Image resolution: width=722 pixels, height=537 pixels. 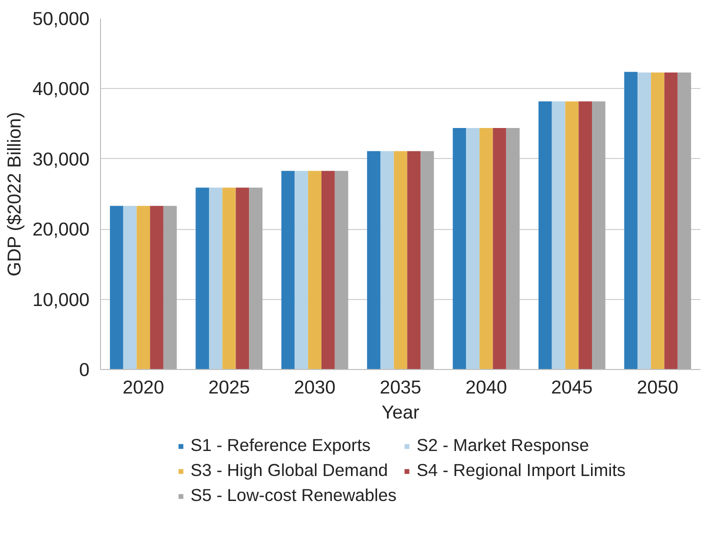 What do you see at coordinates (61, 18) in the screenshot?
I see `y-tick-label: 50,000` at bounding box center [61, 18].